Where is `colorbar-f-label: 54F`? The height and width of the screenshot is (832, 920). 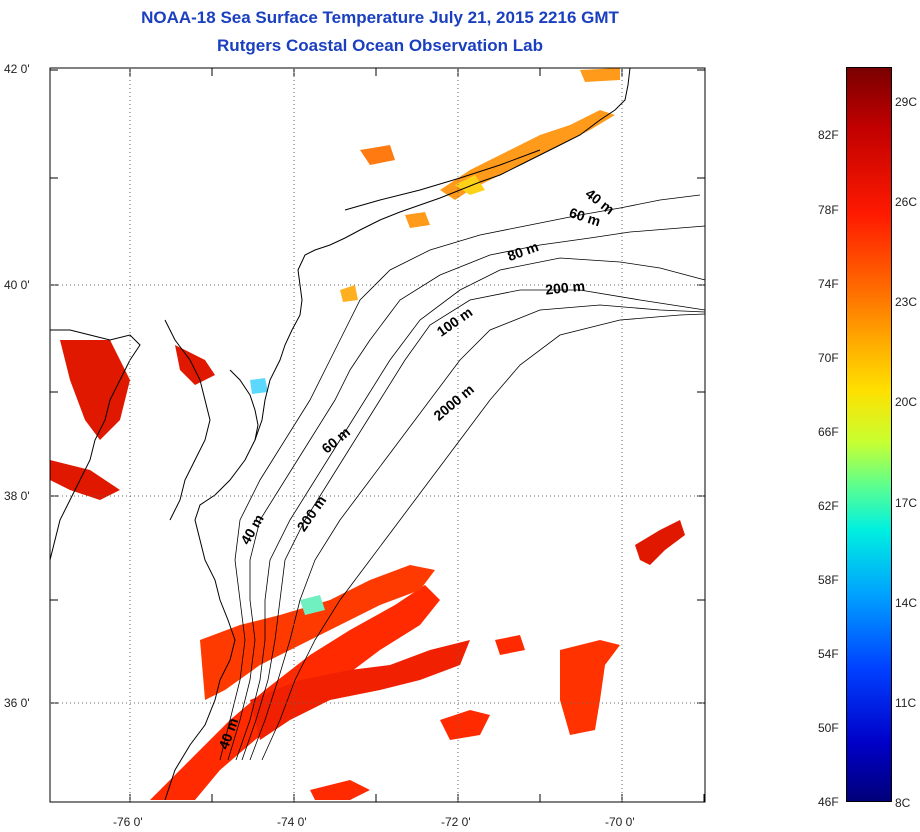
colorbar-f-label: 54F is located at coordinates (828, 654).